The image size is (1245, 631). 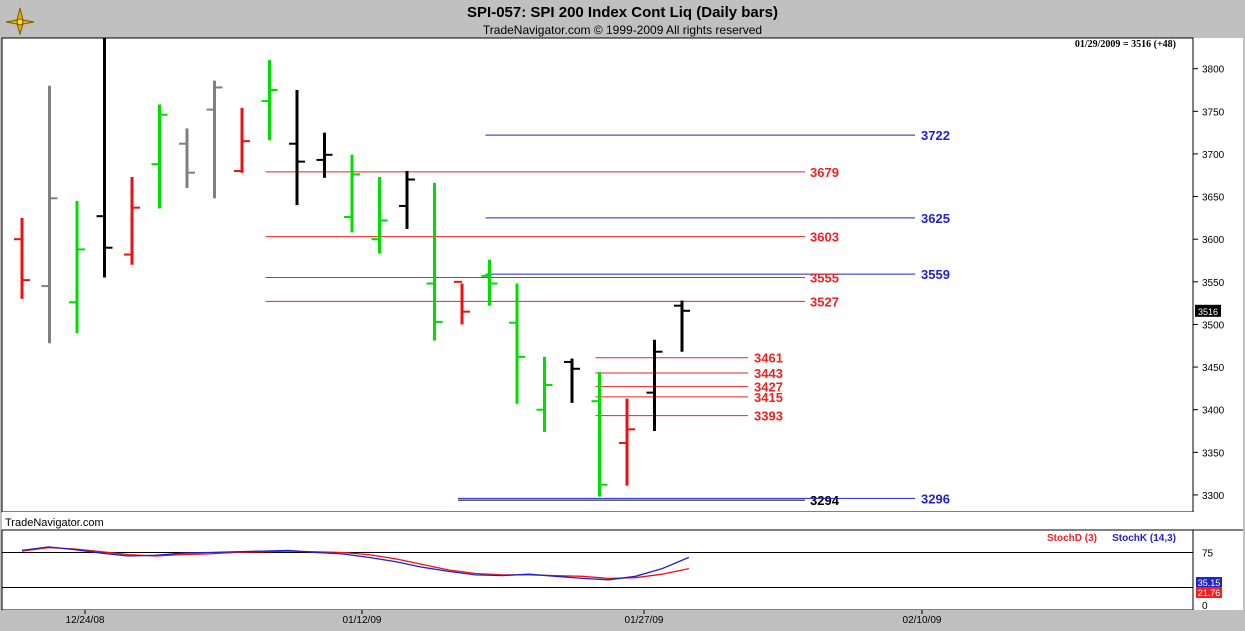 What do you see at coordinates (1213, 198) in the screenshot?
I see `price-tick-label: 3650` at bounding box center [1213, 198].